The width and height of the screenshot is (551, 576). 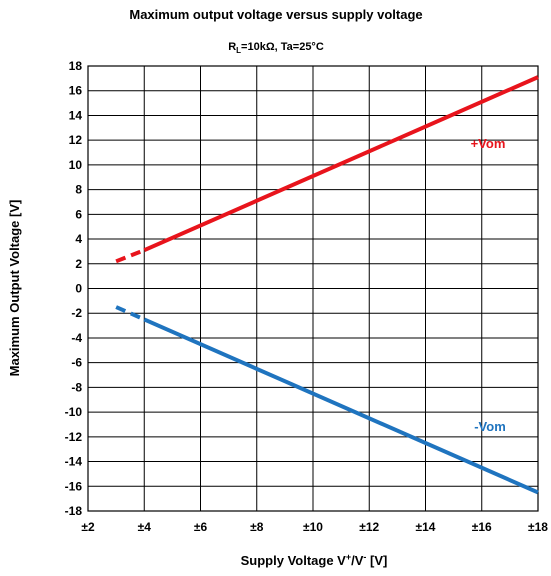 I want to click on y-tick-label: -10, so click(x=74, y=412).